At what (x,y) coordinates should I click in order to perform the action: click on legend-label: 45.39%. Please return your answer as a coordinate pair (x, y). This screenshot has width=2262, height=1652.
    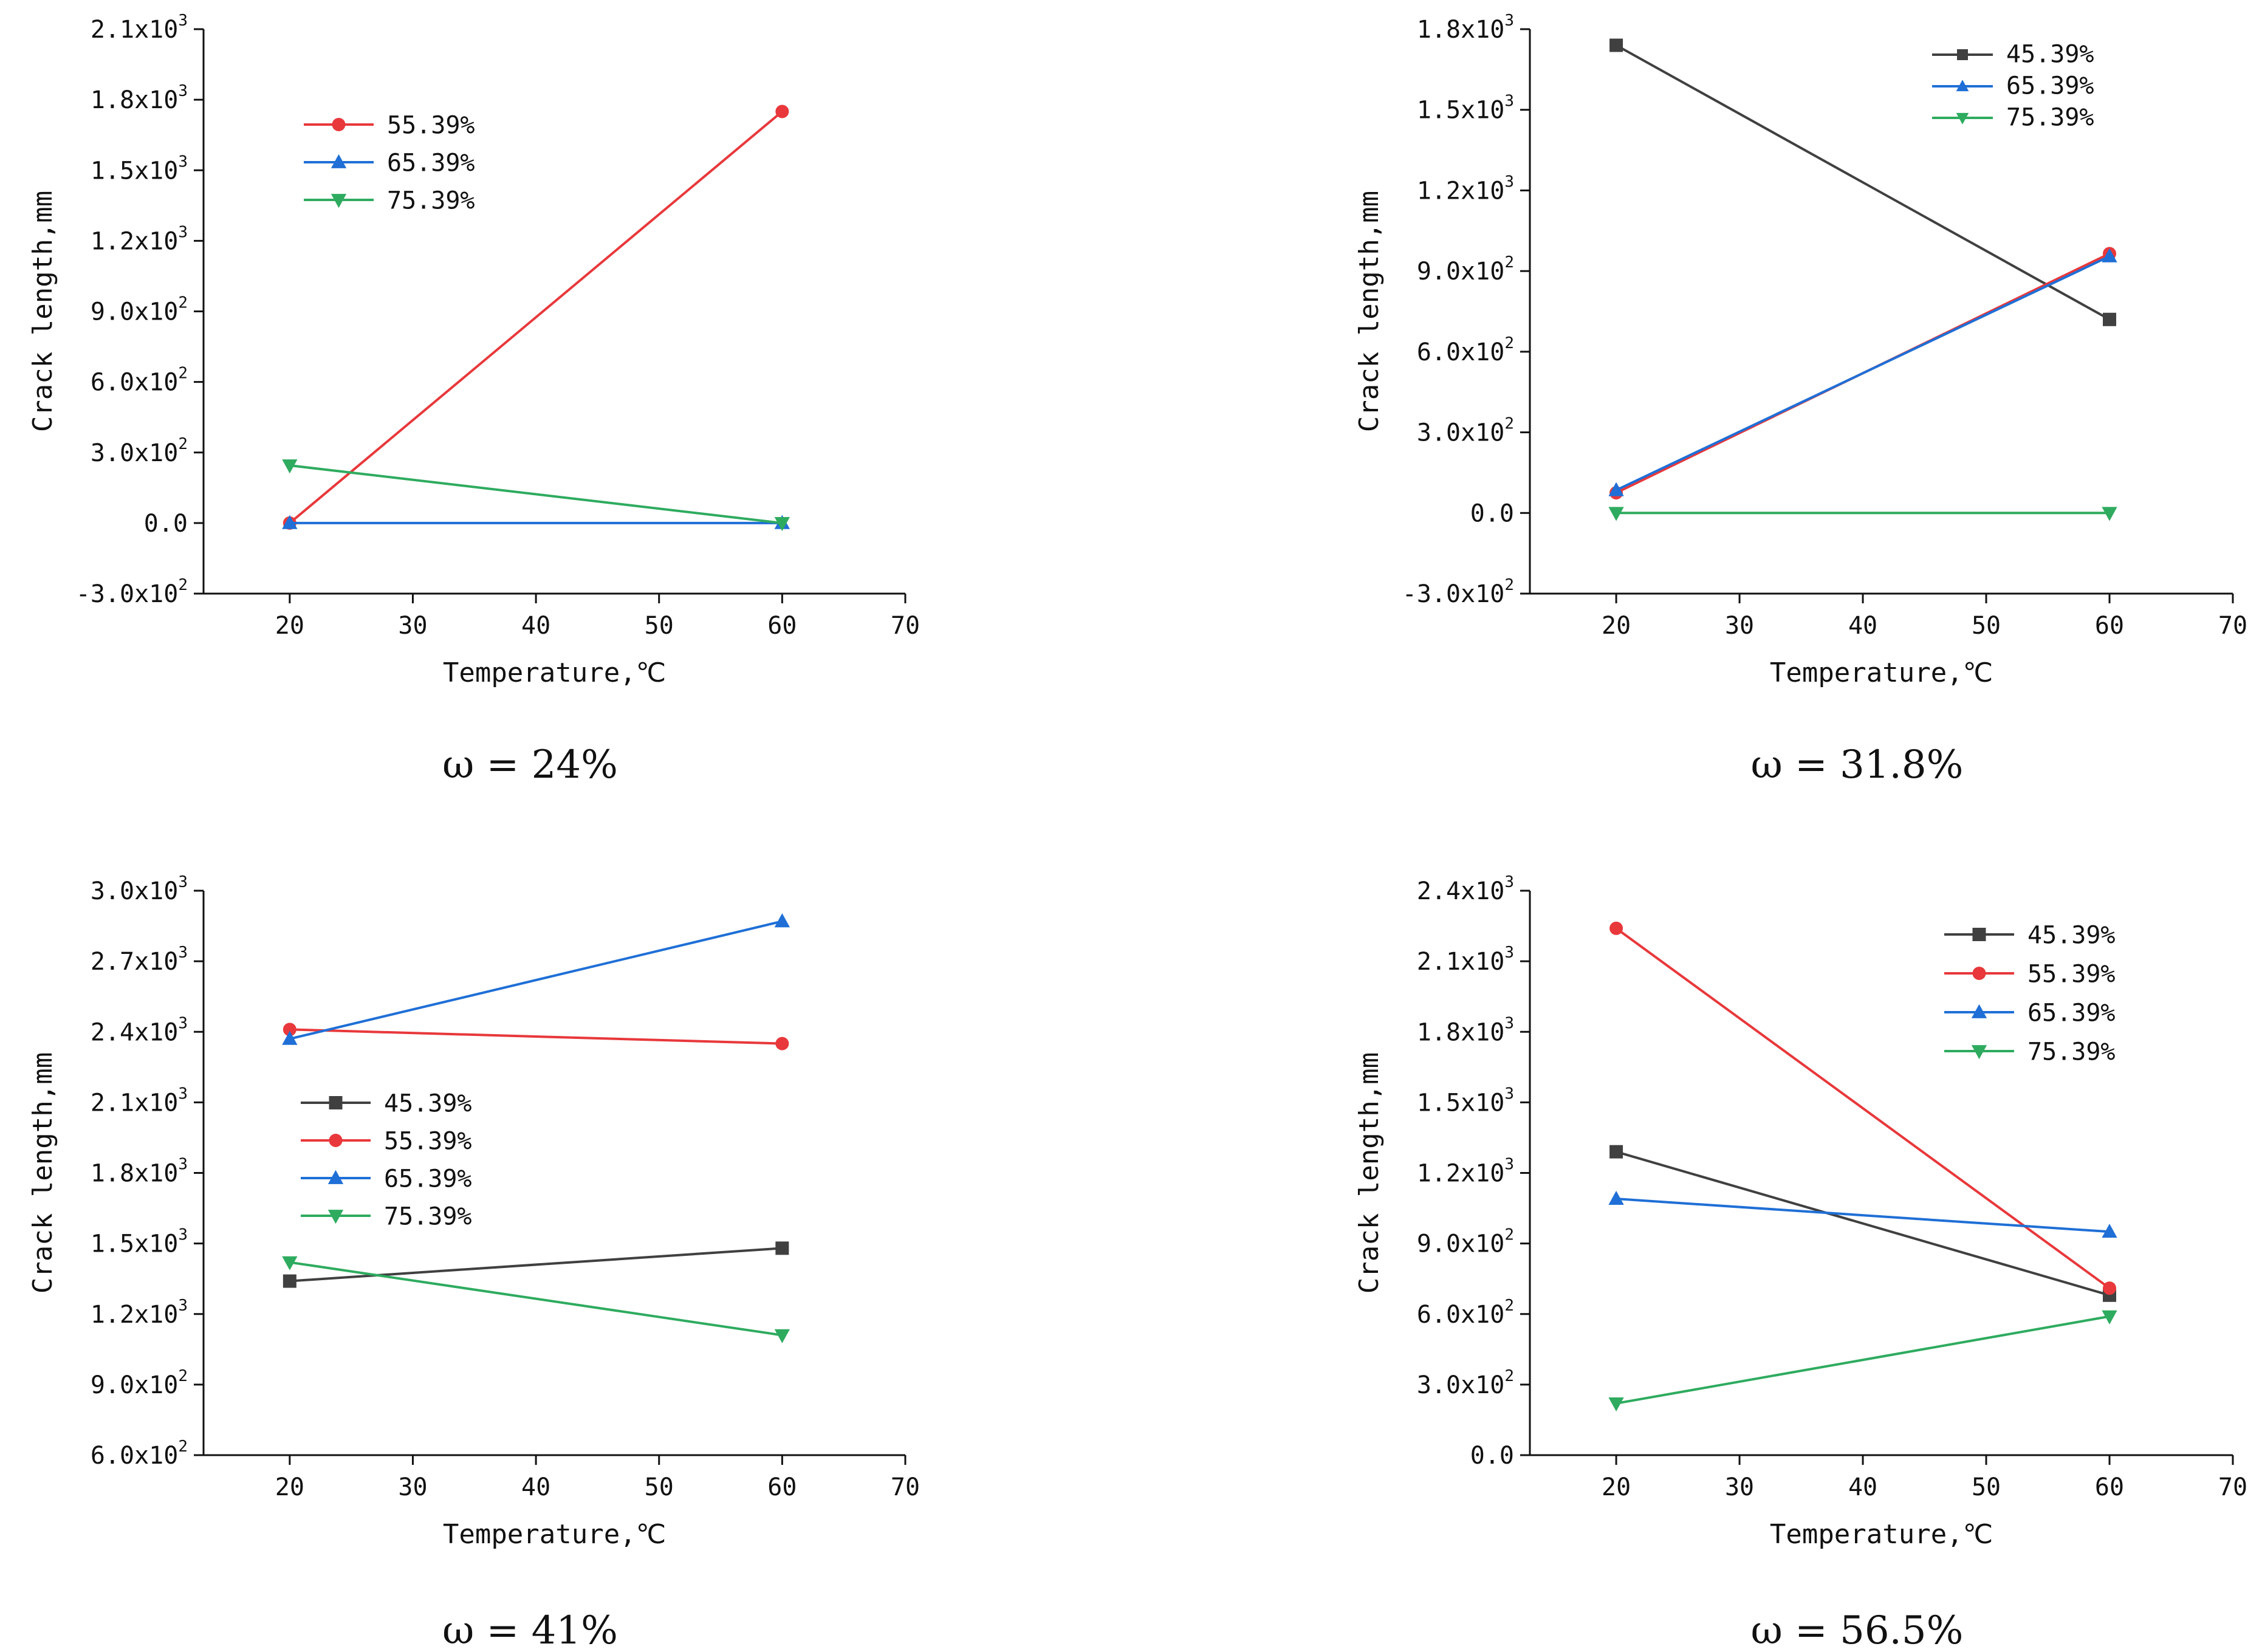
    Looking at the image, I should click on (2071, 936).